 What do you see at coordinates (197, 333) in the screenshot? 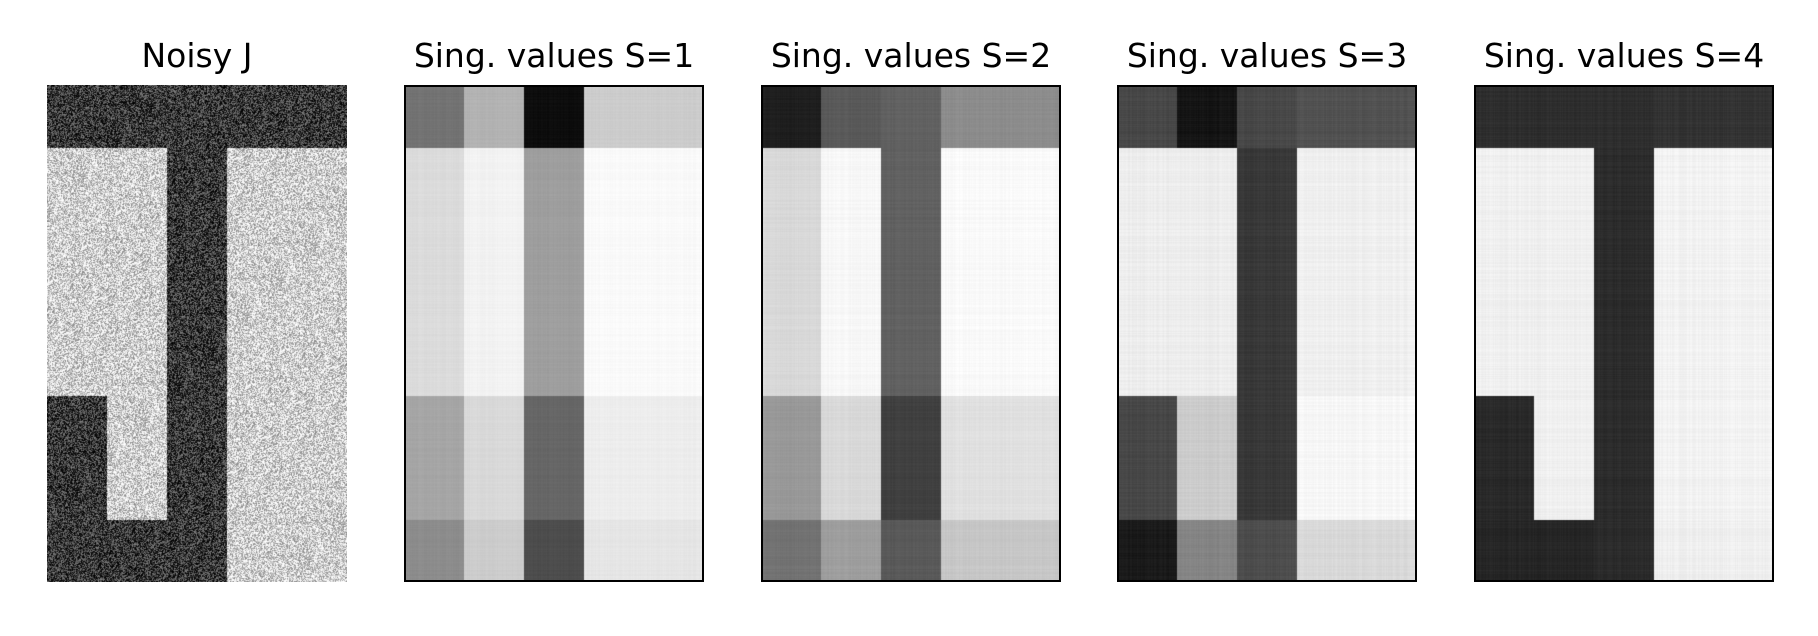
I see `noisy-j-image` at bounding box center [197, 333].